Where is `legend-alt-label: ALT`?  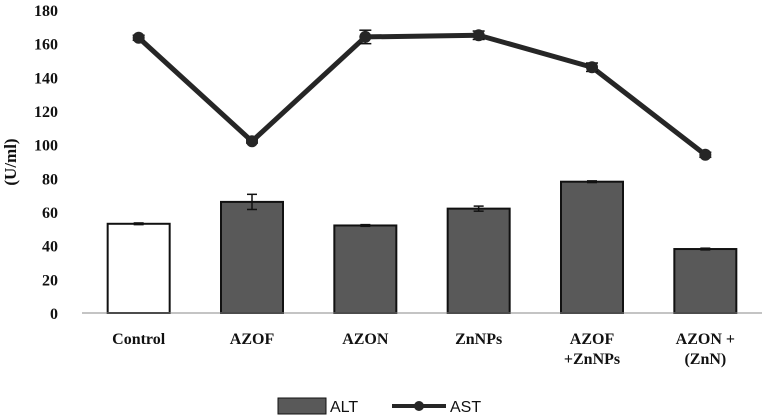 legend-alt-label: ALT is located at coordinates (344, 407).